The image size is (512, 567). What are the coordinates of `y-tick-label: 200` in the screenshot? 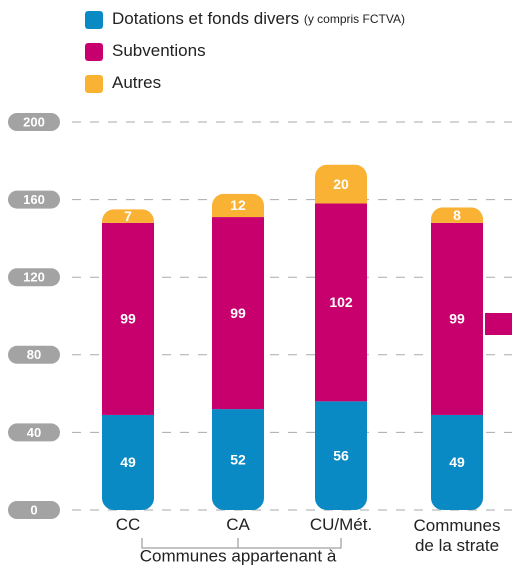 It's located at (34, 121).